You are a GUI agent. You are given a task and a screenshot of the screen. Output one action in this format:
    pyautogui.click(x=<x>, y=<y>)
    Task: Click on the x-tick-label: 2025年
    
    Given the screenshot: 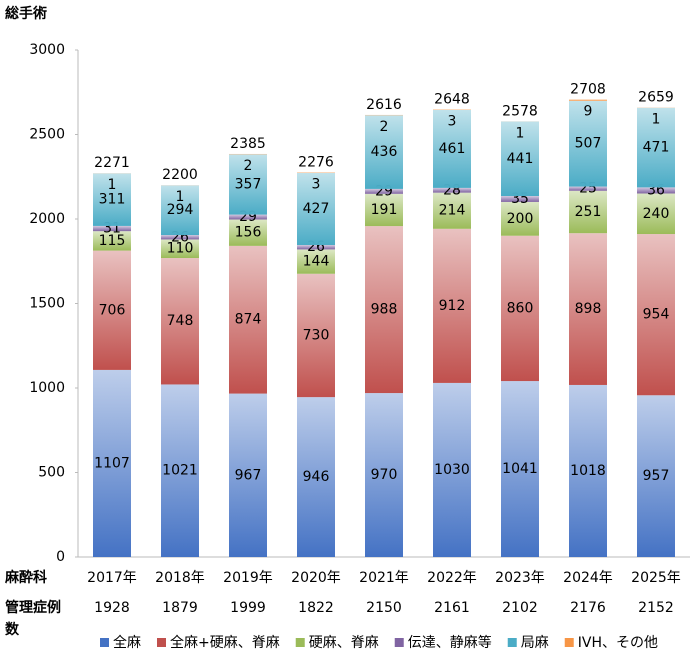 What is the action you would take?
    pyautogui.click(x=656, y=578)
    